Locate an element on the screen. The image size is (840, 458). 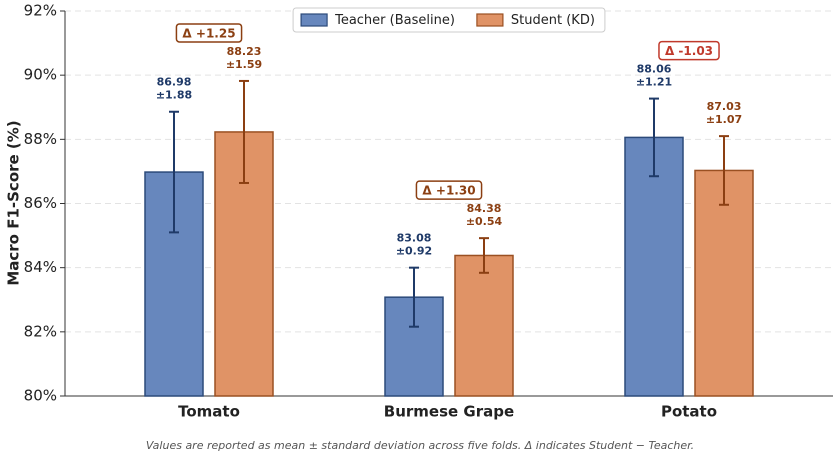
delta-annotation: Δ -1.03 is located at coordinates (689, 50).